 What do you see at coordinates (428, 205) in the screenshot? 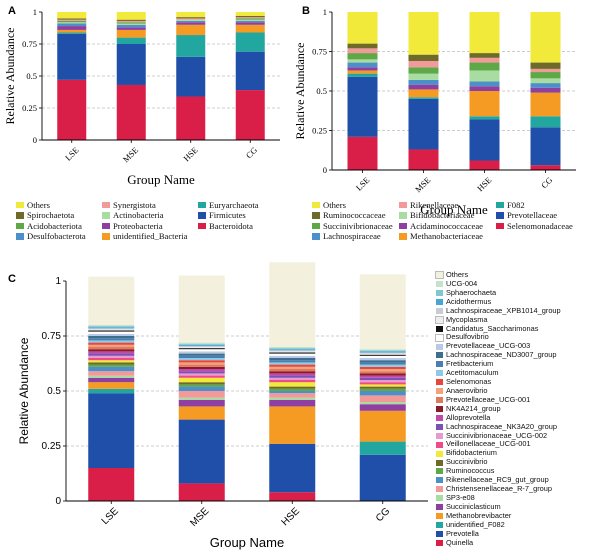
I see `legend-item: Rikenellaceae` at bounding box center [428, 205].